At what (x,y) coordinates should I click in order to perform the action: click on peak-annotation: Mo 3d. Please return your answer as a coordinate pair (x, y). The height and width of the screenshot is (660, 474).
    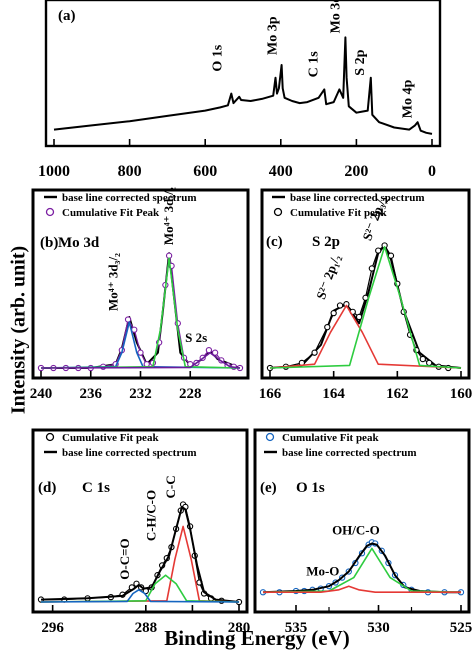
    Looking at the image, I should click on (335, 16).